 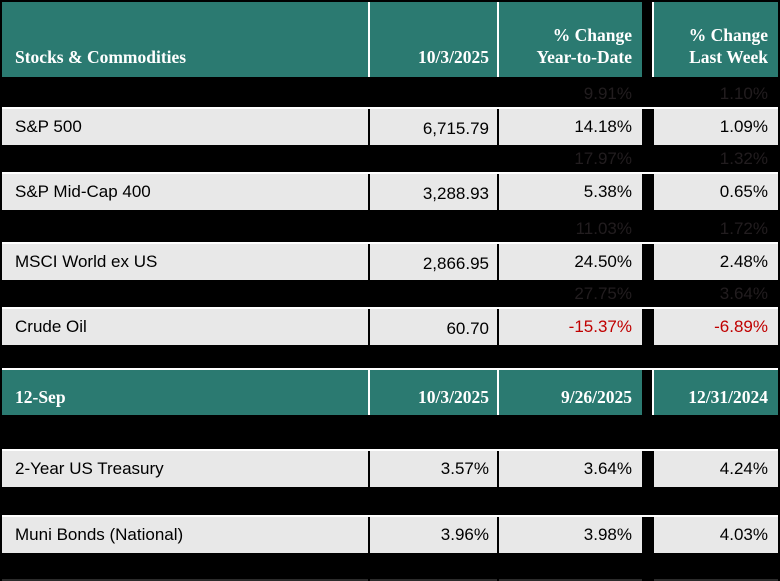 I want to click on ytd-cell: 17.97%, so click(x=603, y=158).